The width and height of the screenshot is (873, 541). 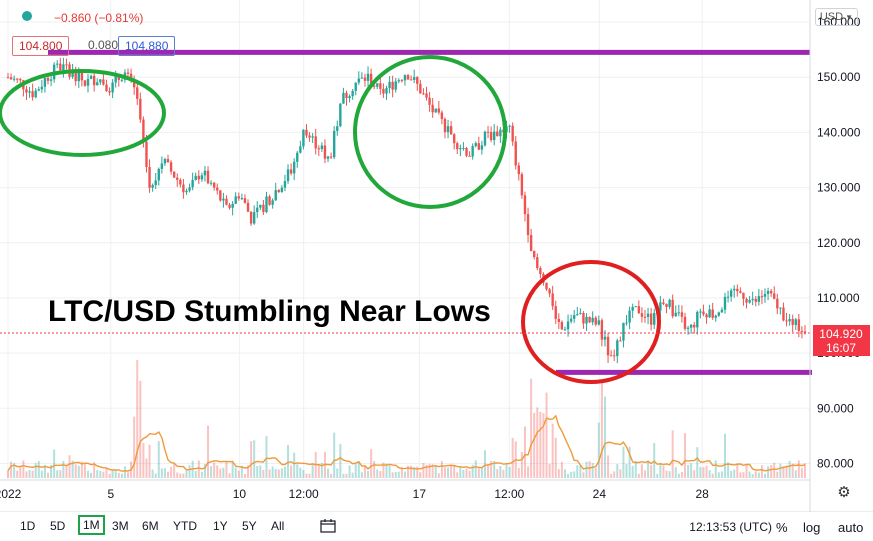 What do you see at coordinates (120, 526) in the screenshot?
I see `timeframe-3m: 3M` at bounding box center [120, 526].